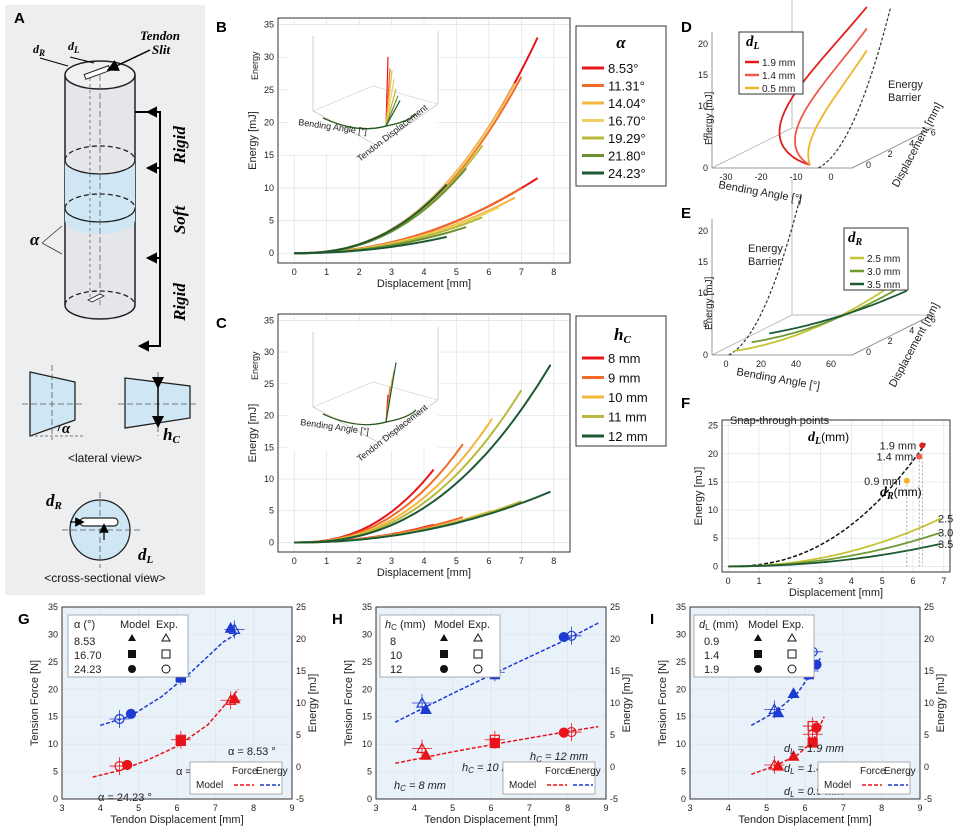  What do you see at coordinates (135, 625) in the screenshot?
I see `g-legend-h2: Model` at bounding box center [135, 625].